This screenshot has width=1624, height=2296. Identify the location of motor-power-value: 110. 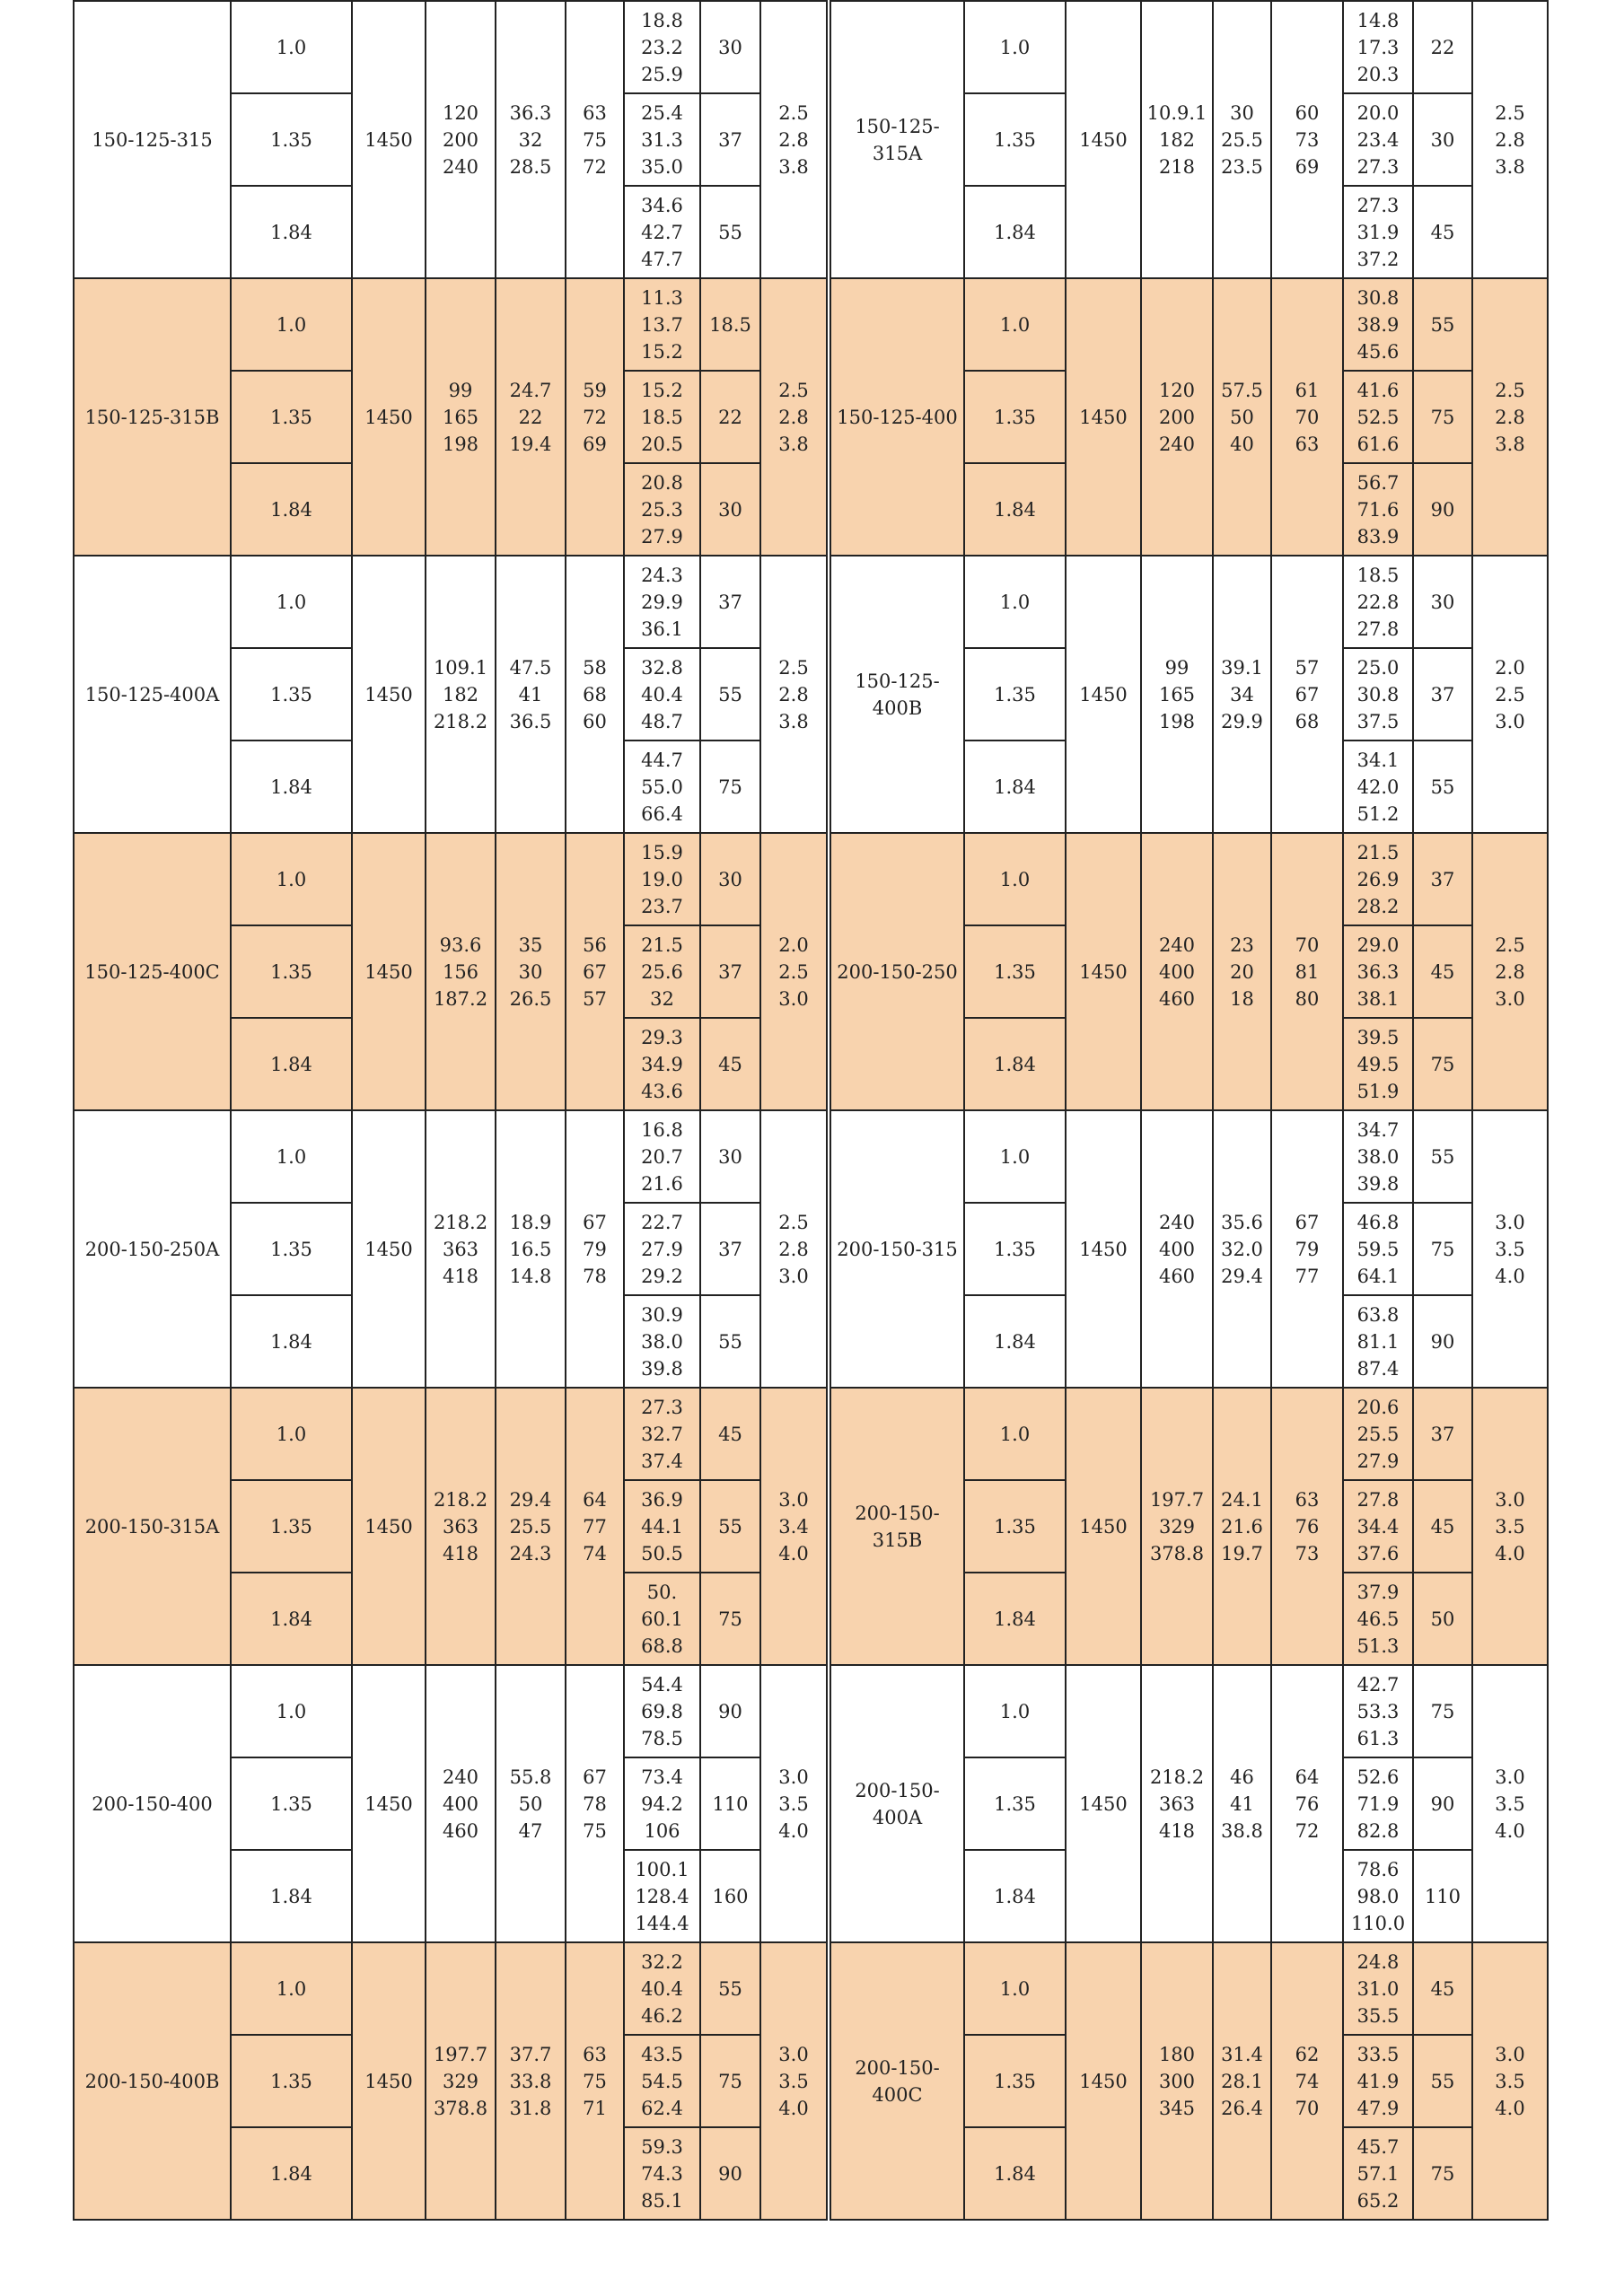
(1442, 1896).